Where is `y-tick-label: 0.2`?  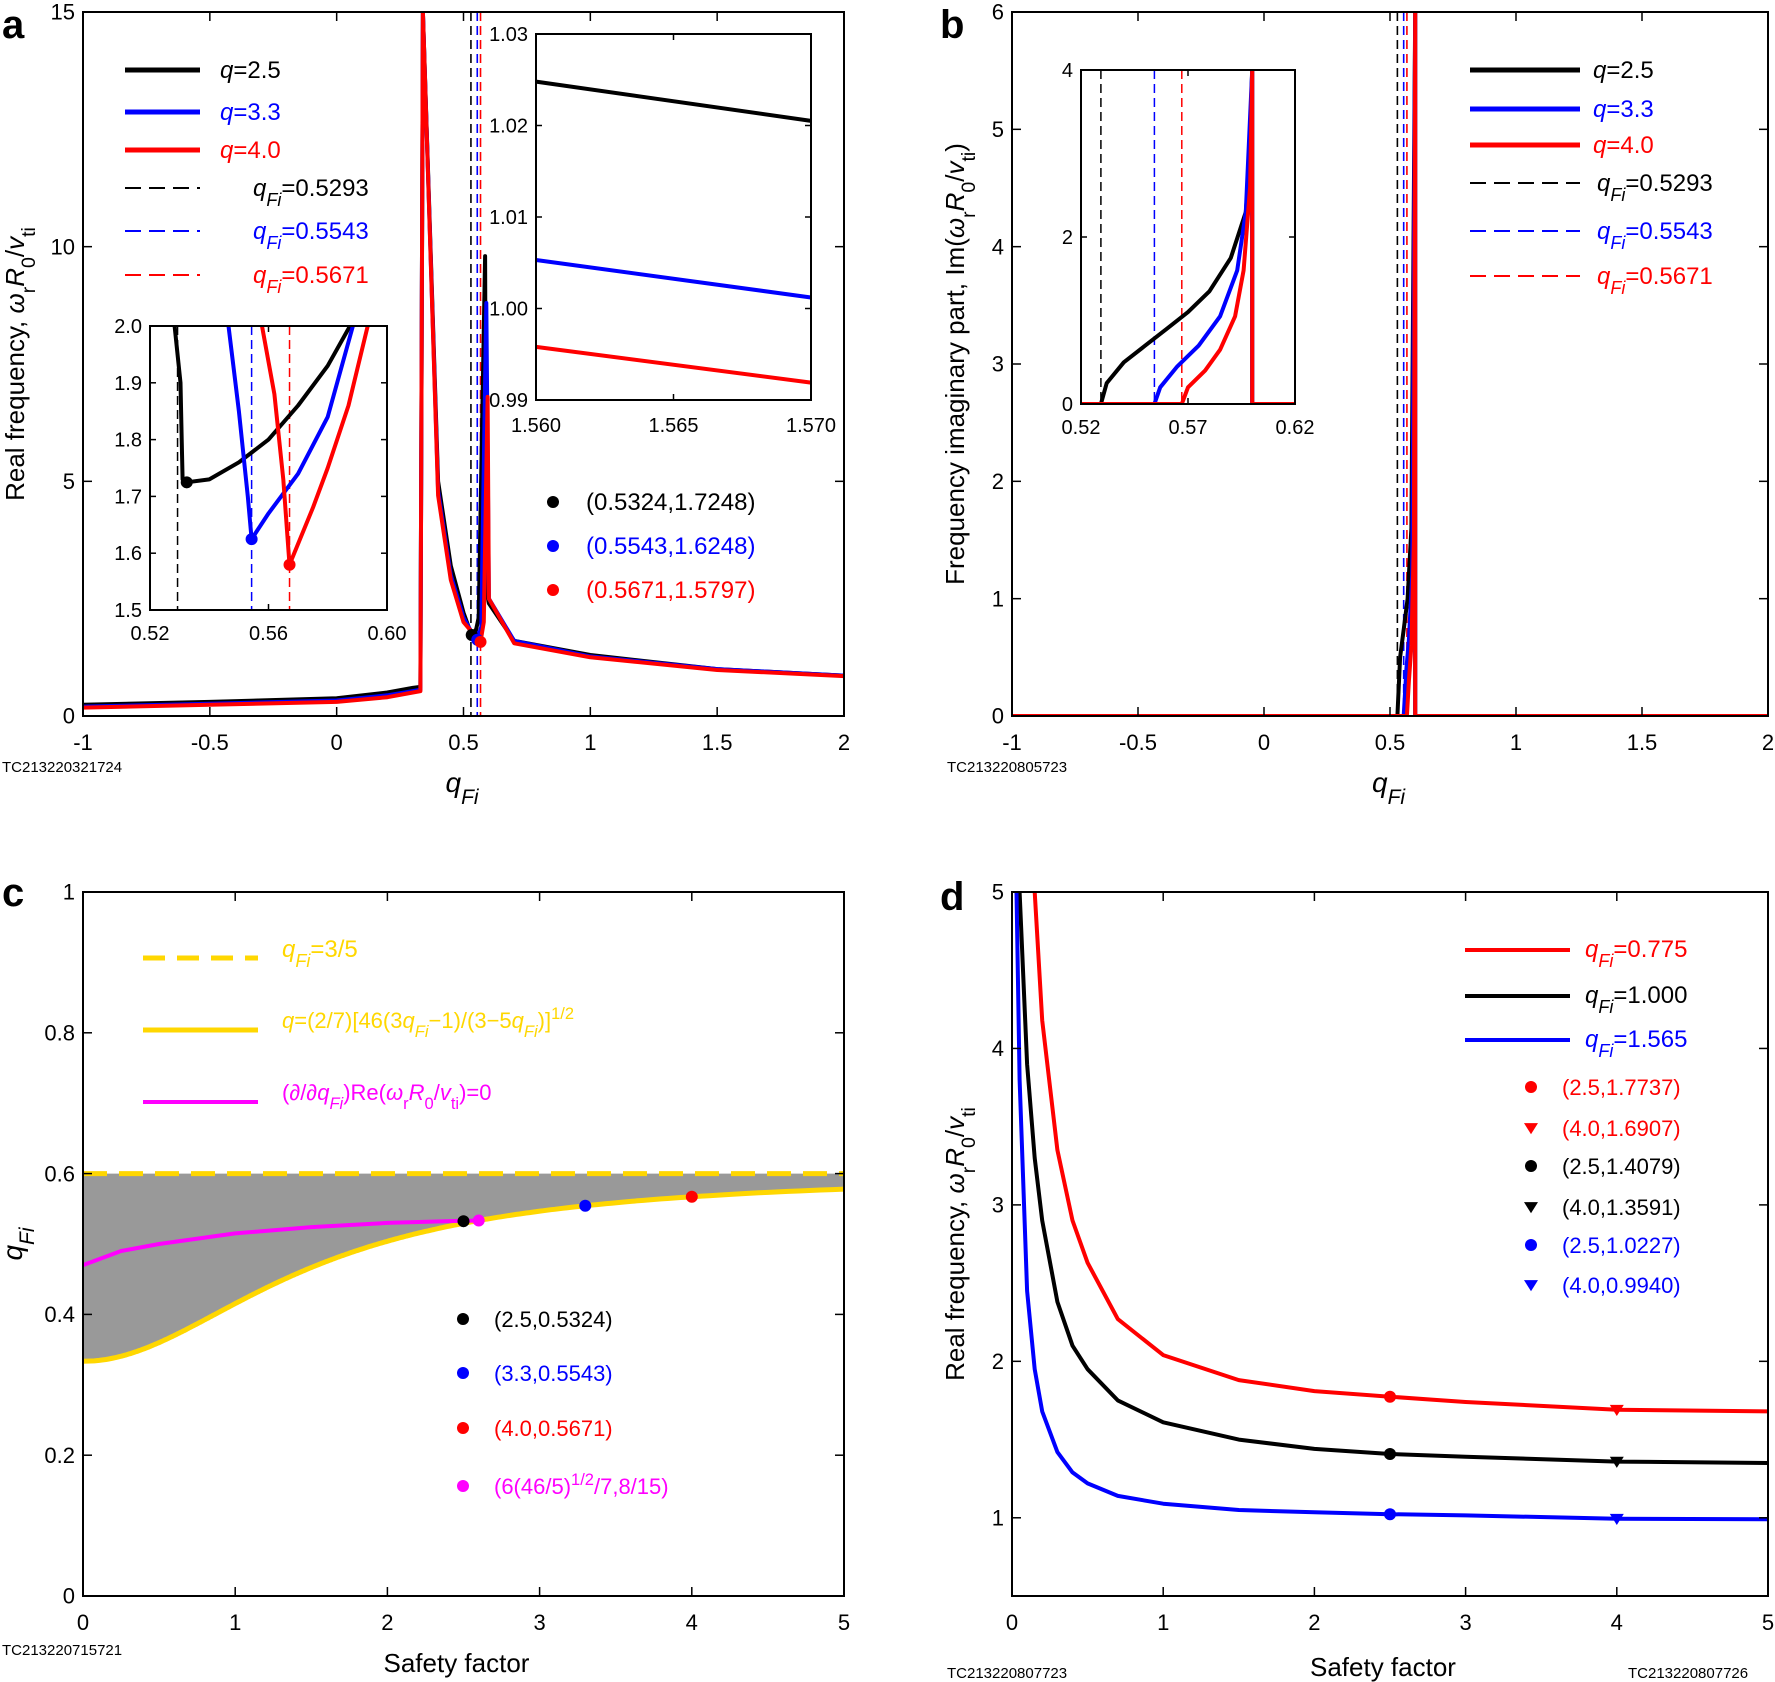 y-tick-label: 0.2 is located at coordinates (59, 1455).